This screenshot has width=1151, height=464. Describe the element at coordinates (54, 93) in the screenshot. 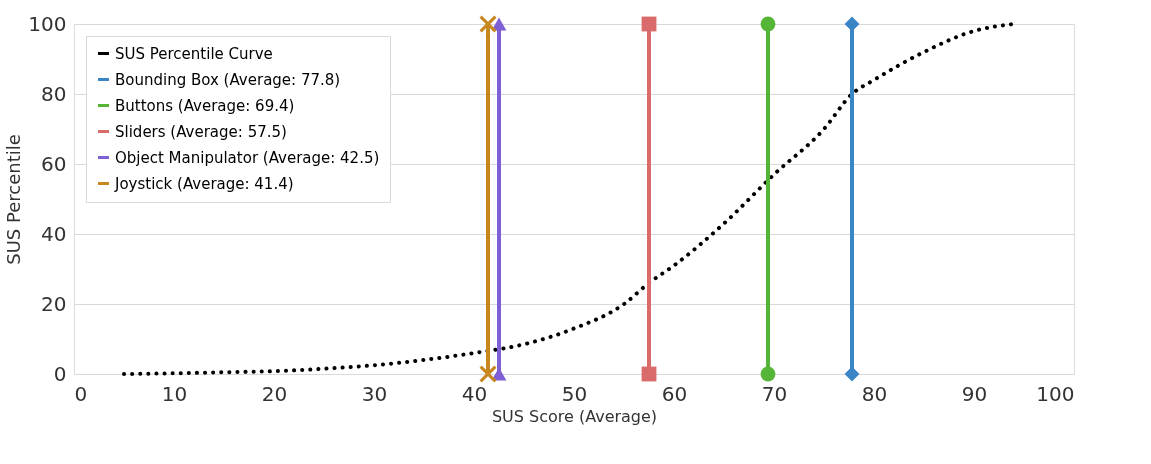

I see `y-tick-label: 80` at that location.